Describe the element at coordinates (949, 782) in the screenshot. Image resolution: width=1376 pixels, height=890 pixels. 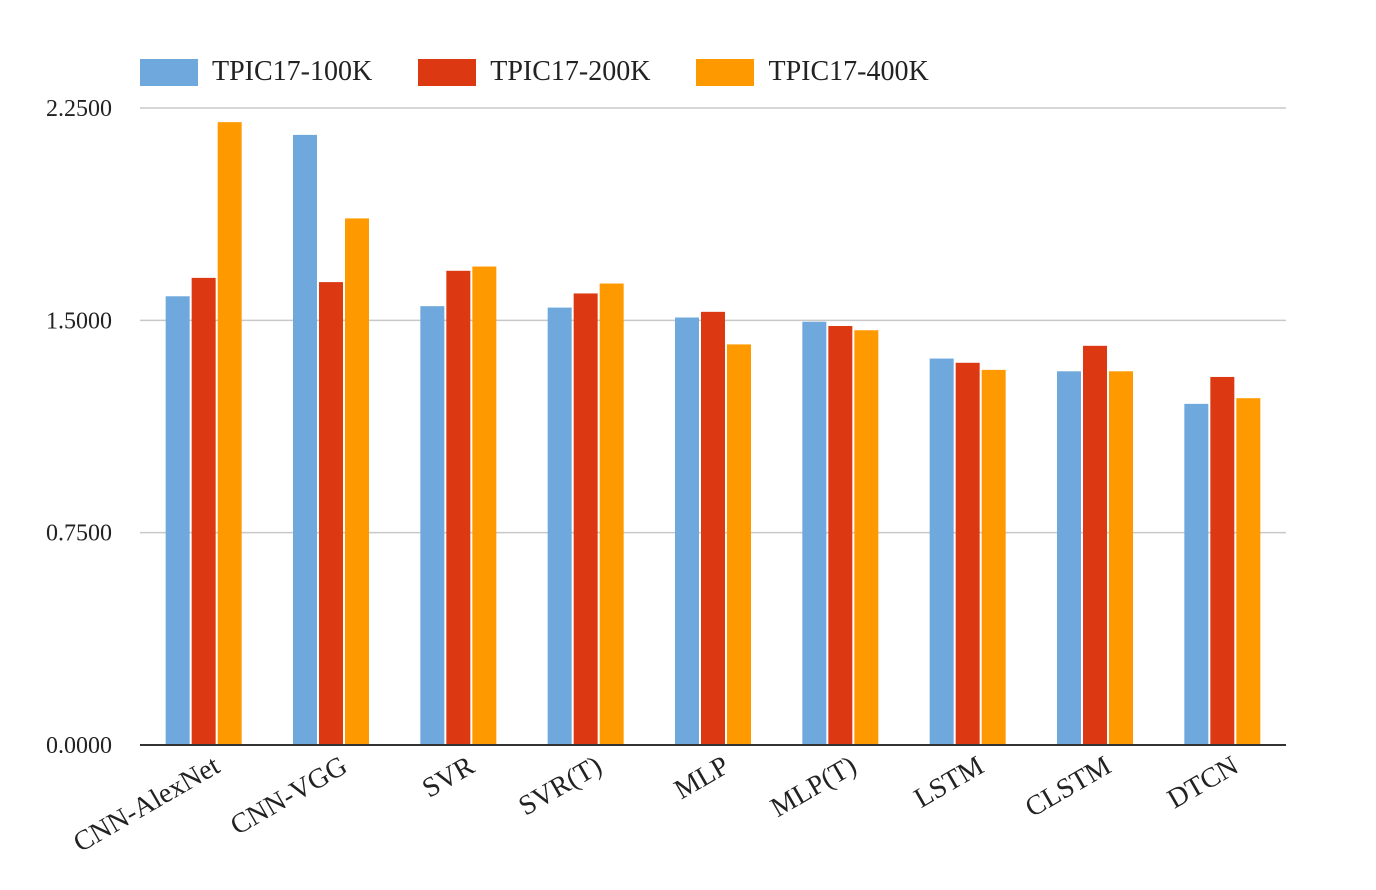
I see `x-tick-label: LSTM` at that location.